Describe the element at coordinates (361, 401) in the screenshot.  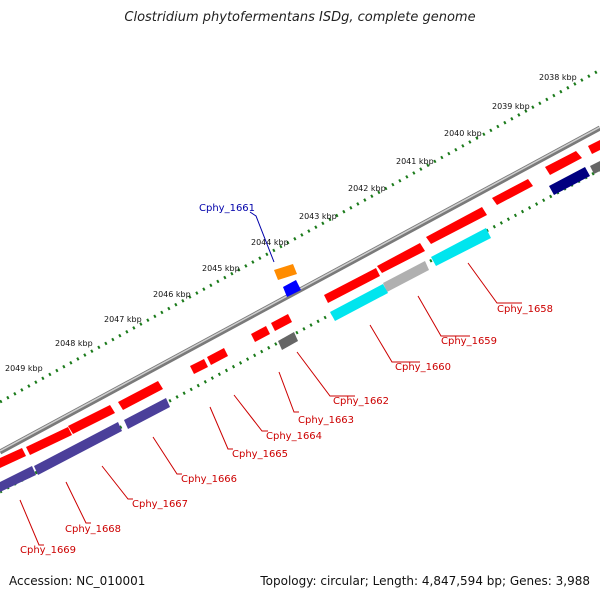
I see `gene-label: Cphy_1662` at that location.